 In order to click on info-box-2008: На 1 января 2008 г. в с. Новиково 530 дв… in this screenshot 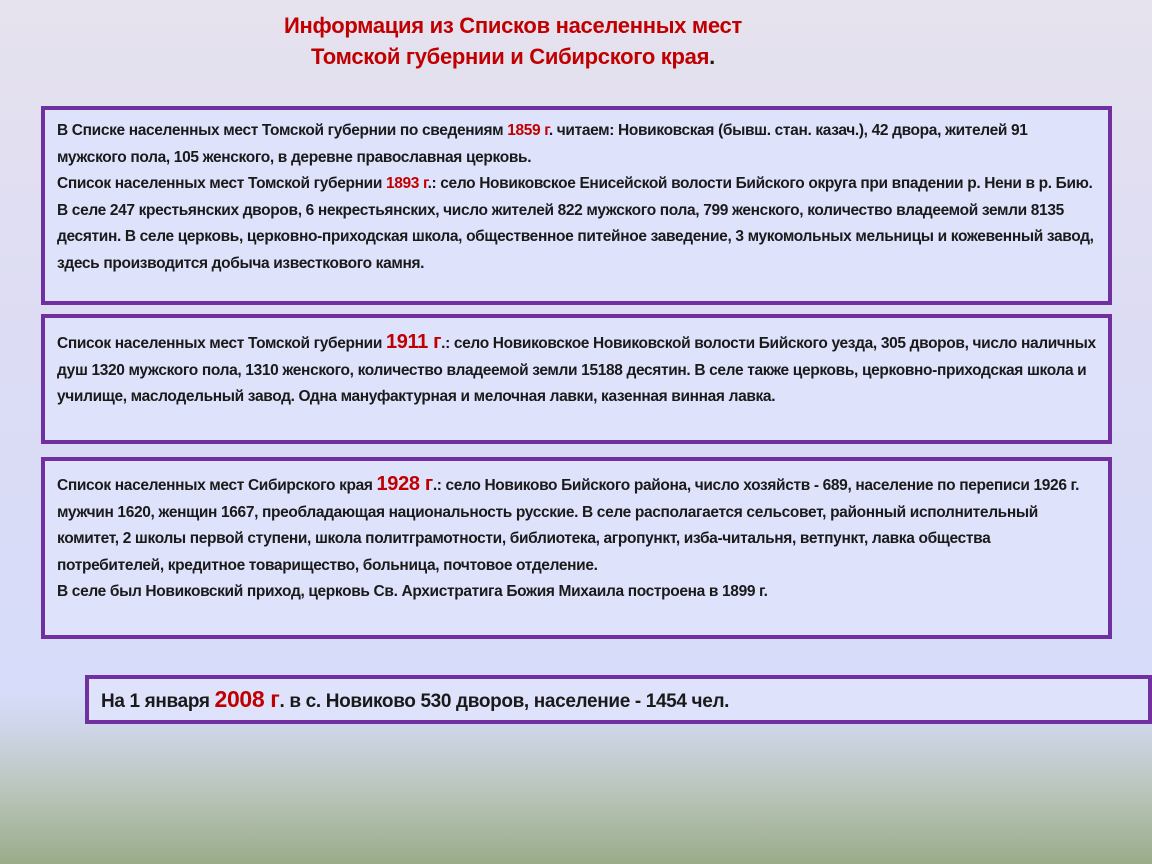, I will do `click(618, 699)`.